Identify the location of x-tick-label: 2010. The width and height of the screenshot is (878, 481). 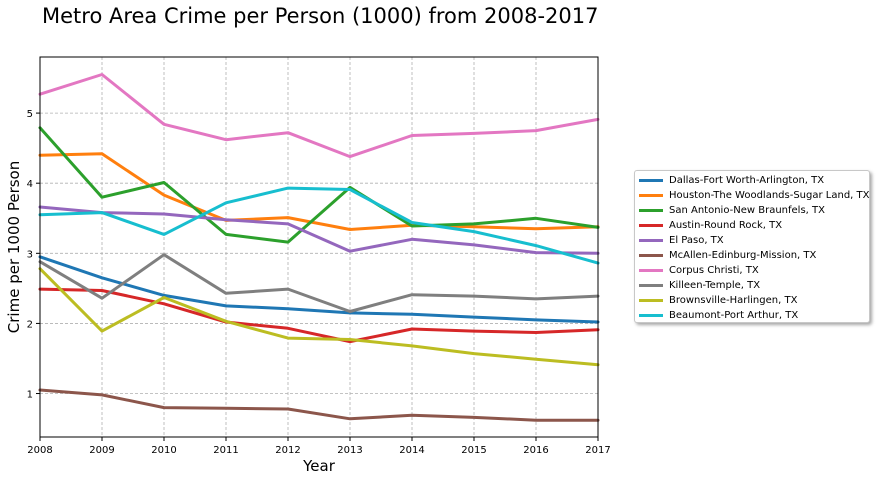
(163, 450).